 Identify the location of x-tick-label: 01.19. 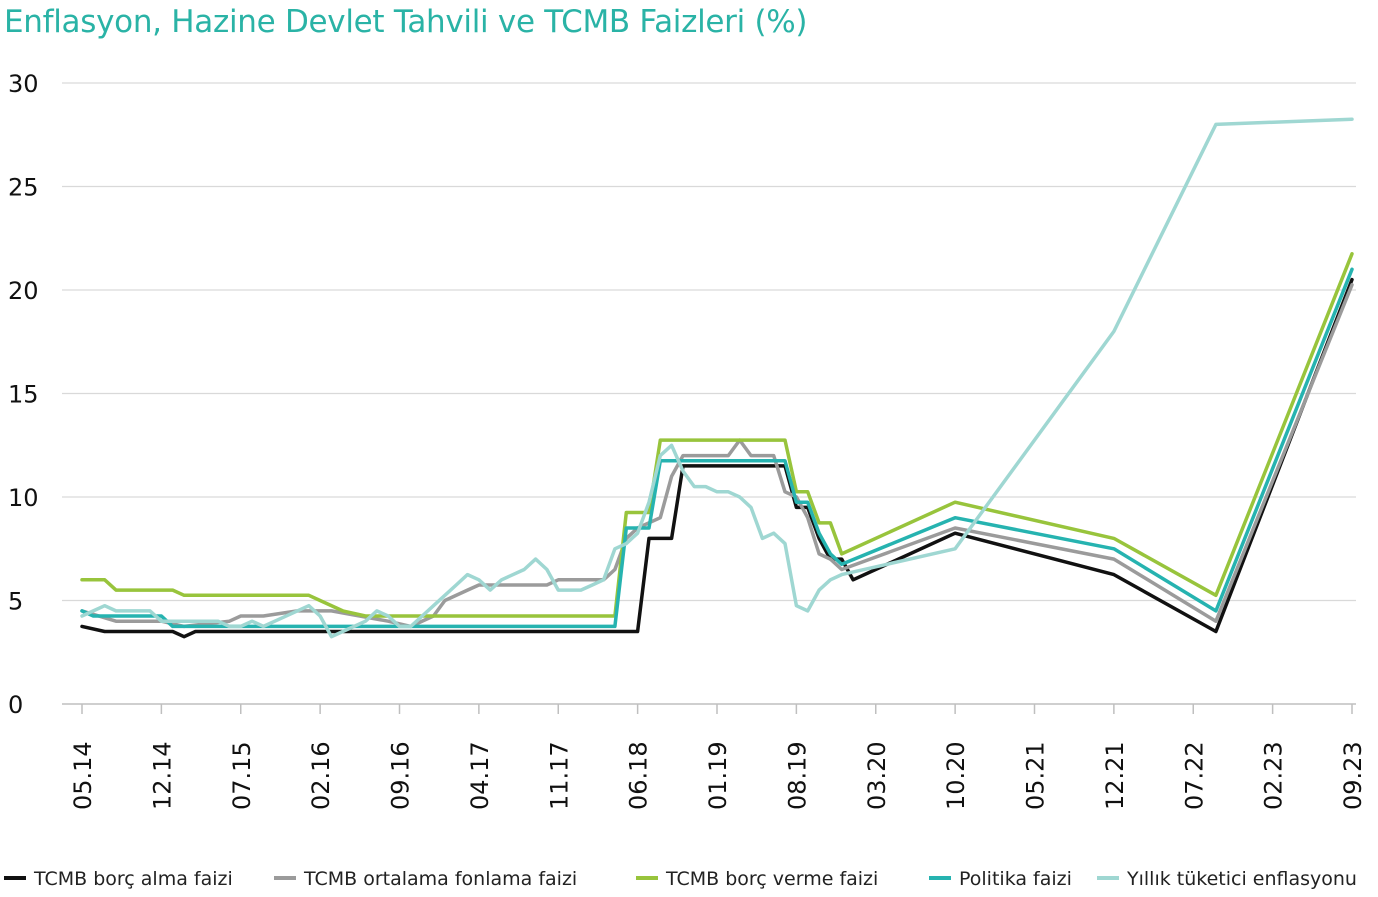
(718, 775).